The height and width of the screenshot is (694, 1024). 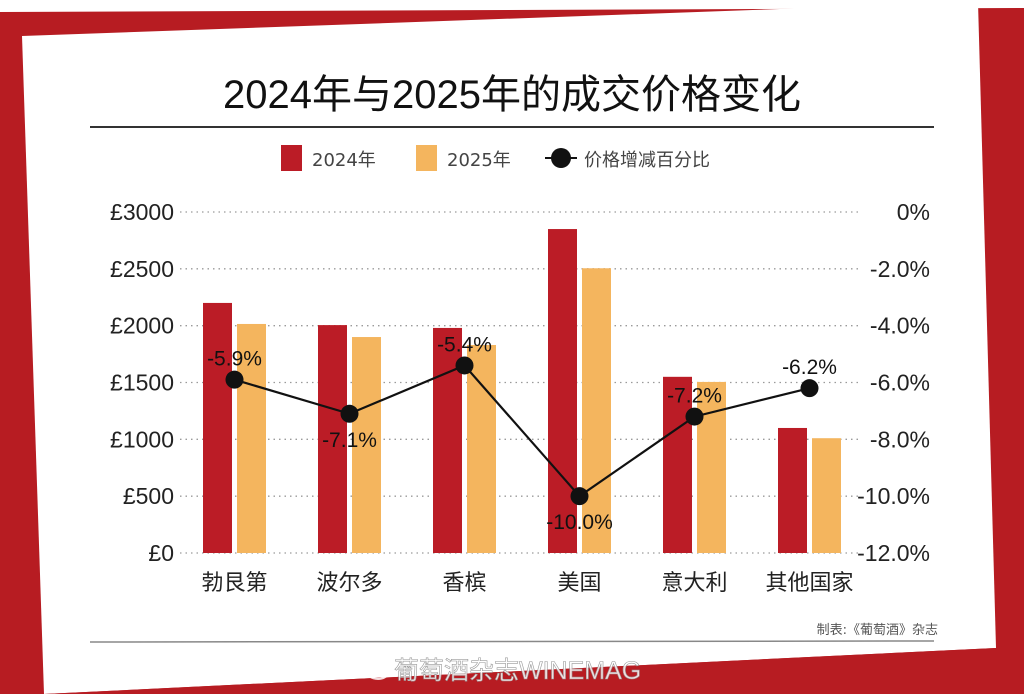 What do you see at coordinates (561, 158) in the screenshot?
I see `legend-dot-icon` at bounding box center [561, 158].